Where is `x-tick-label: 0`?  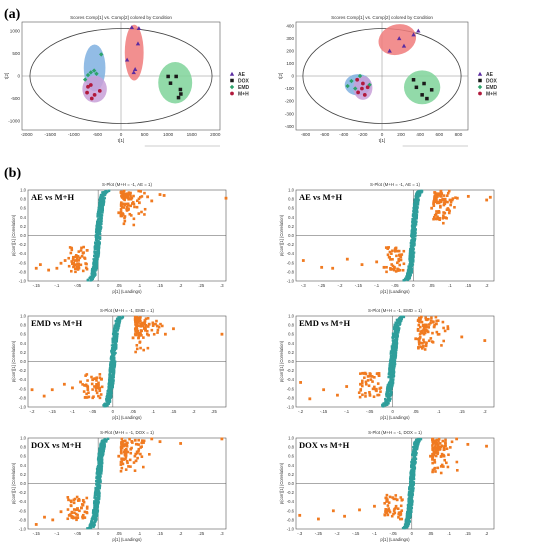 x-tick-label: 0 is located at coordinates (393, 411).